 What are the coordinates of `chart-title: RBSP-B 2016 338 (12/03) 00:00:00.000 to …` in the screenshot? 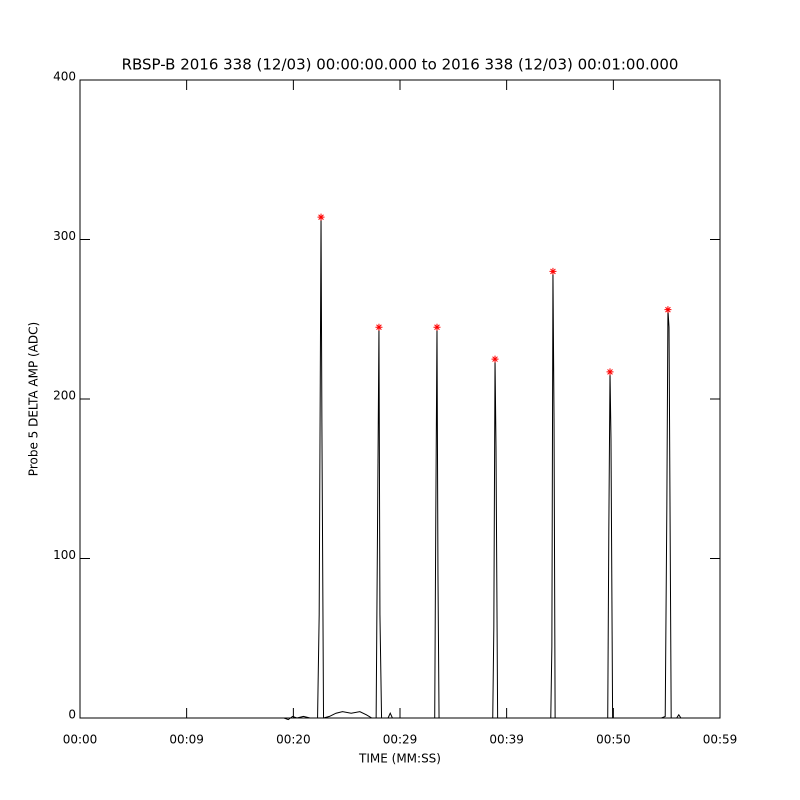 It's located at (400, 65).